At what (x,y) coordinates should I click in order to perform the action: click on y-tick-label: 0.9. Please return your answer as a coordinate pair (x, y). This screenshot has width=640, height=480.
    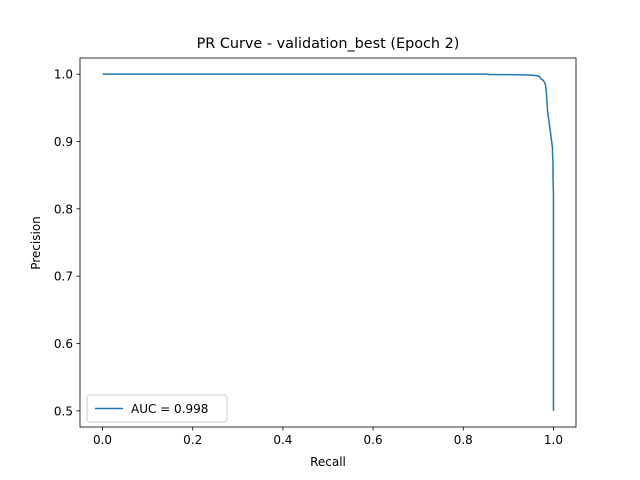
    Looking at the image, I should click on (63, 142).